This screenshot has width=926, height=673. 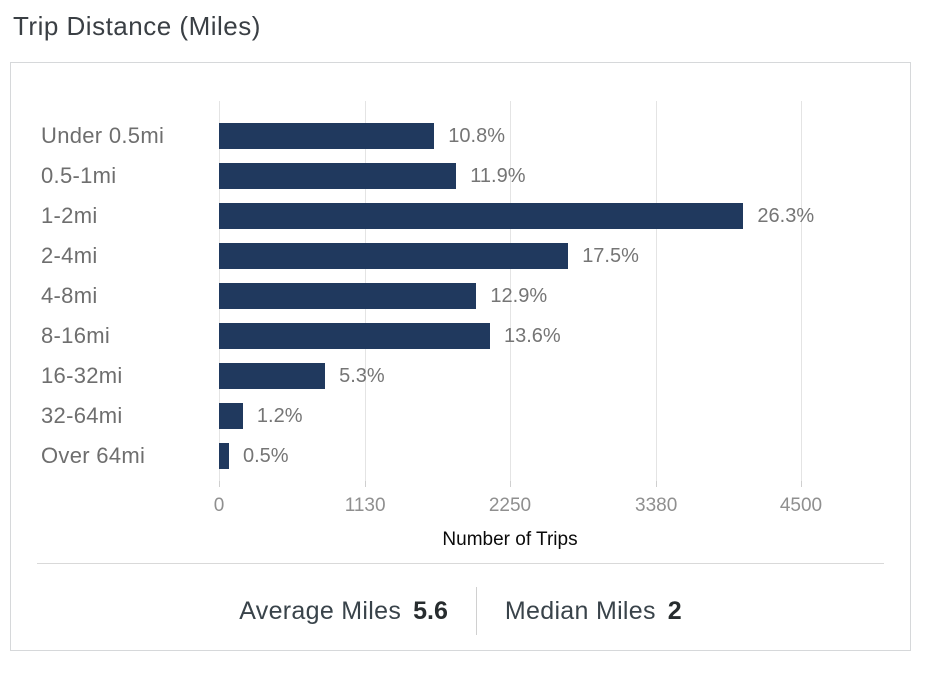 I want to click on page-title: Trip Distance (Miles), so click(x=137, y=26).